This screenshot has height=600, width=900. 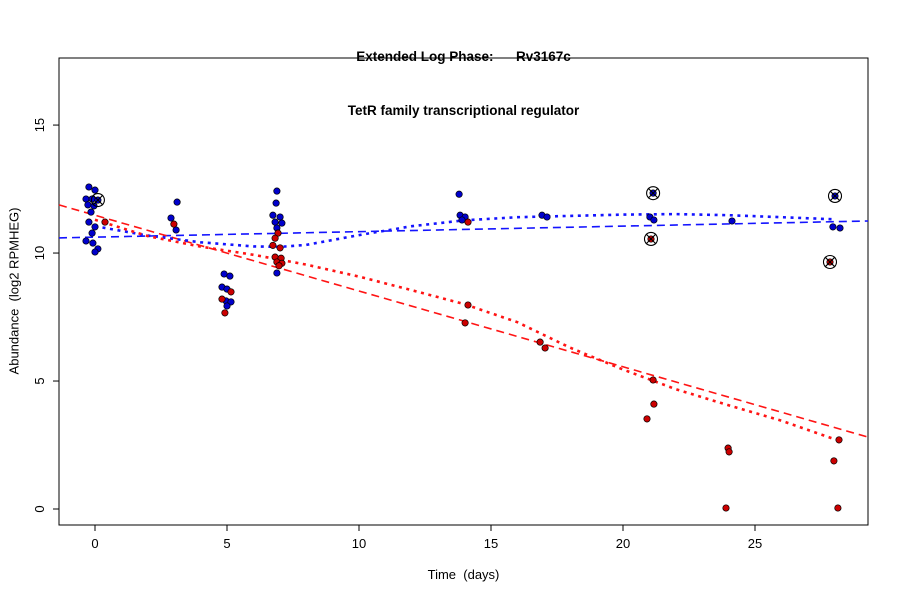 What do you see at coordinates (623, 543) in the screenshot?
I see `x-tick-label: 20` at bounding box center [623, 543].